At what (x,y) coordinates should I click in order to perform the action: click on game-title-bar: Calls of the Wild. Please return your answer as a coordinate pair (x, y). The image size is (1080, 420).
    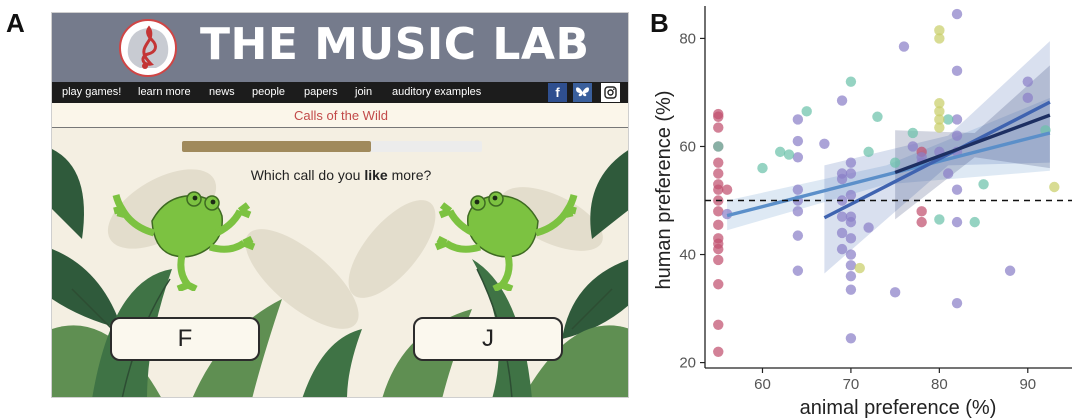
    Looking at the image, I should click on (340, 115).